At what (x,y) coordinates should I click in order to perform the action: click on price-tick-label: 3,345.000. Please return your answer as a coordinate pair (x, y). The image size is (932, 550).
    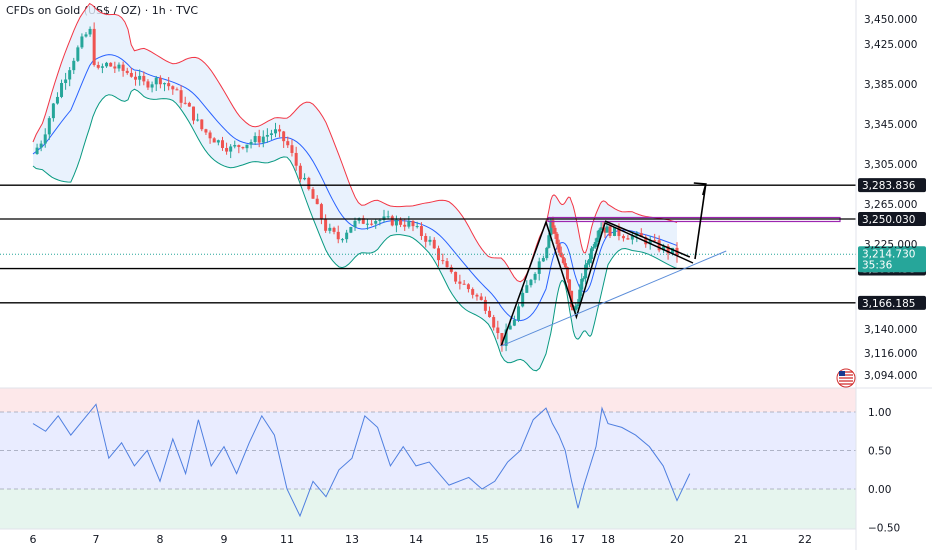
    Looking at the image, I should click on (890, 125).